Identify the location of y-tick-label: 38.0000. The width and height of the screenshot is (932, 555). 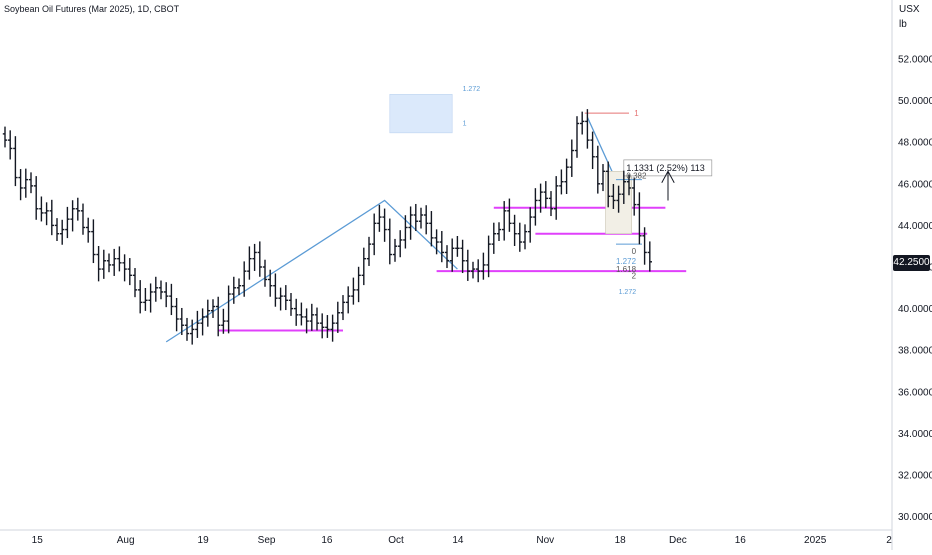
(915, 351).